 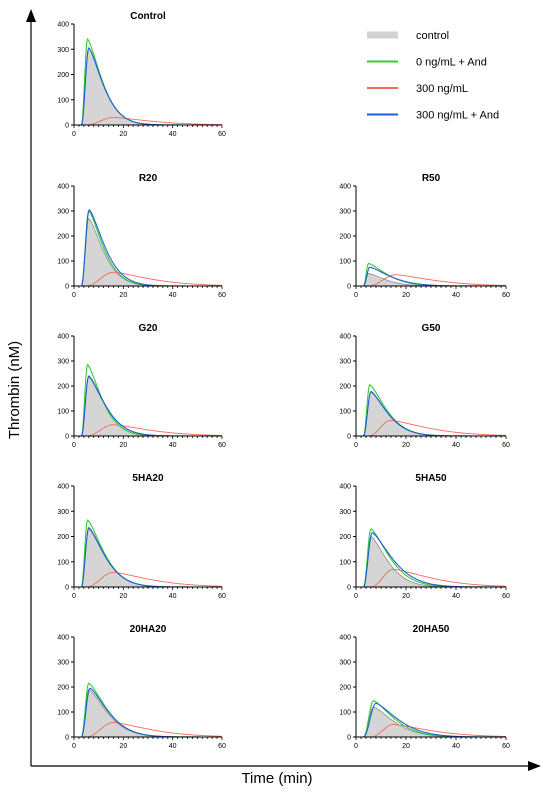 I want to click on panel-20ha50: 0 100 200 300 400 0 20 40 60 20HA50, so click(x=424, y=687).